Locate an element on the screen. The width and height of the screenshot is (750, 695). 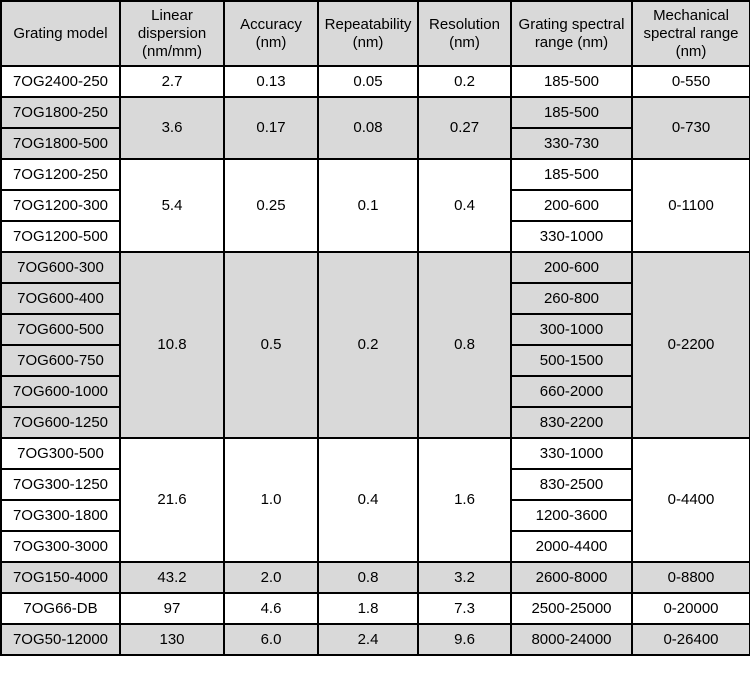
header-mechanical-spectral-range: Mechanical spectral range (nm) is located at coordinates (690, 33).